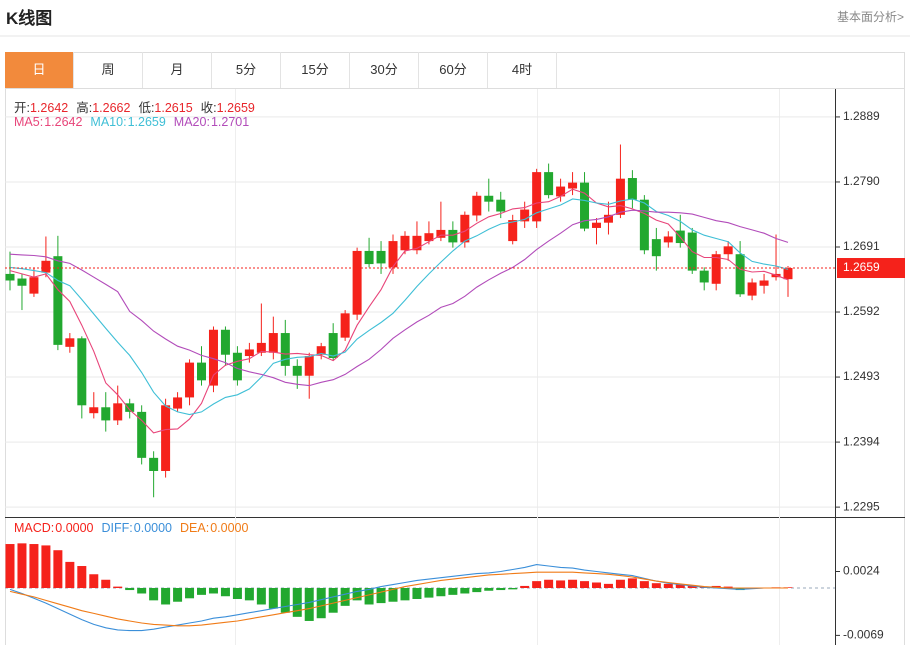 The width and height of the screenshot is (910, 645). What do you see at coordinates (173, 108) in the screenshot?
I see `legend-value: 1.2615` at bounding box center [173, 108].